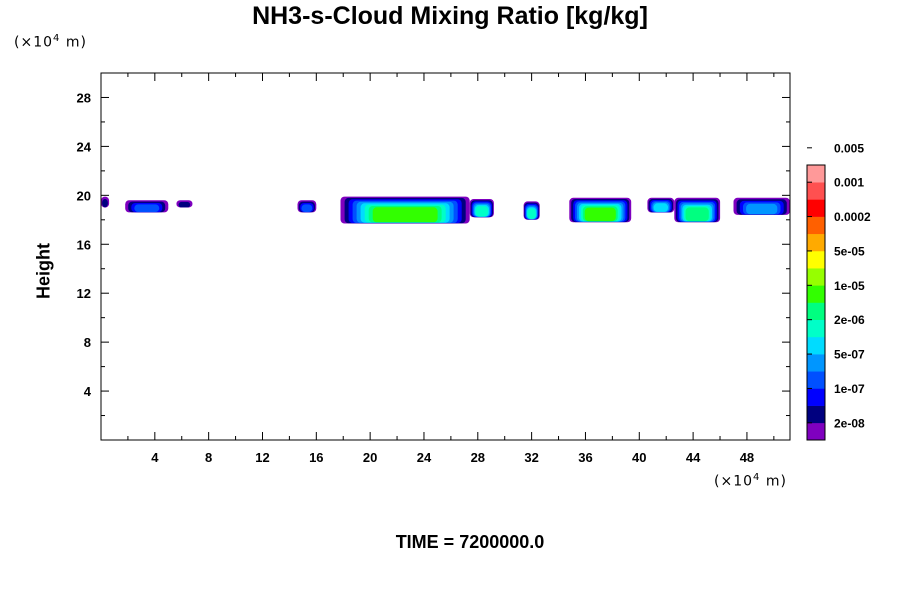 The image size is (900, 600). What do you see at coordinates (849, 251) in the screenshot?
I see `colorbar-label: 5e-05` at bounding box center [849, 251].